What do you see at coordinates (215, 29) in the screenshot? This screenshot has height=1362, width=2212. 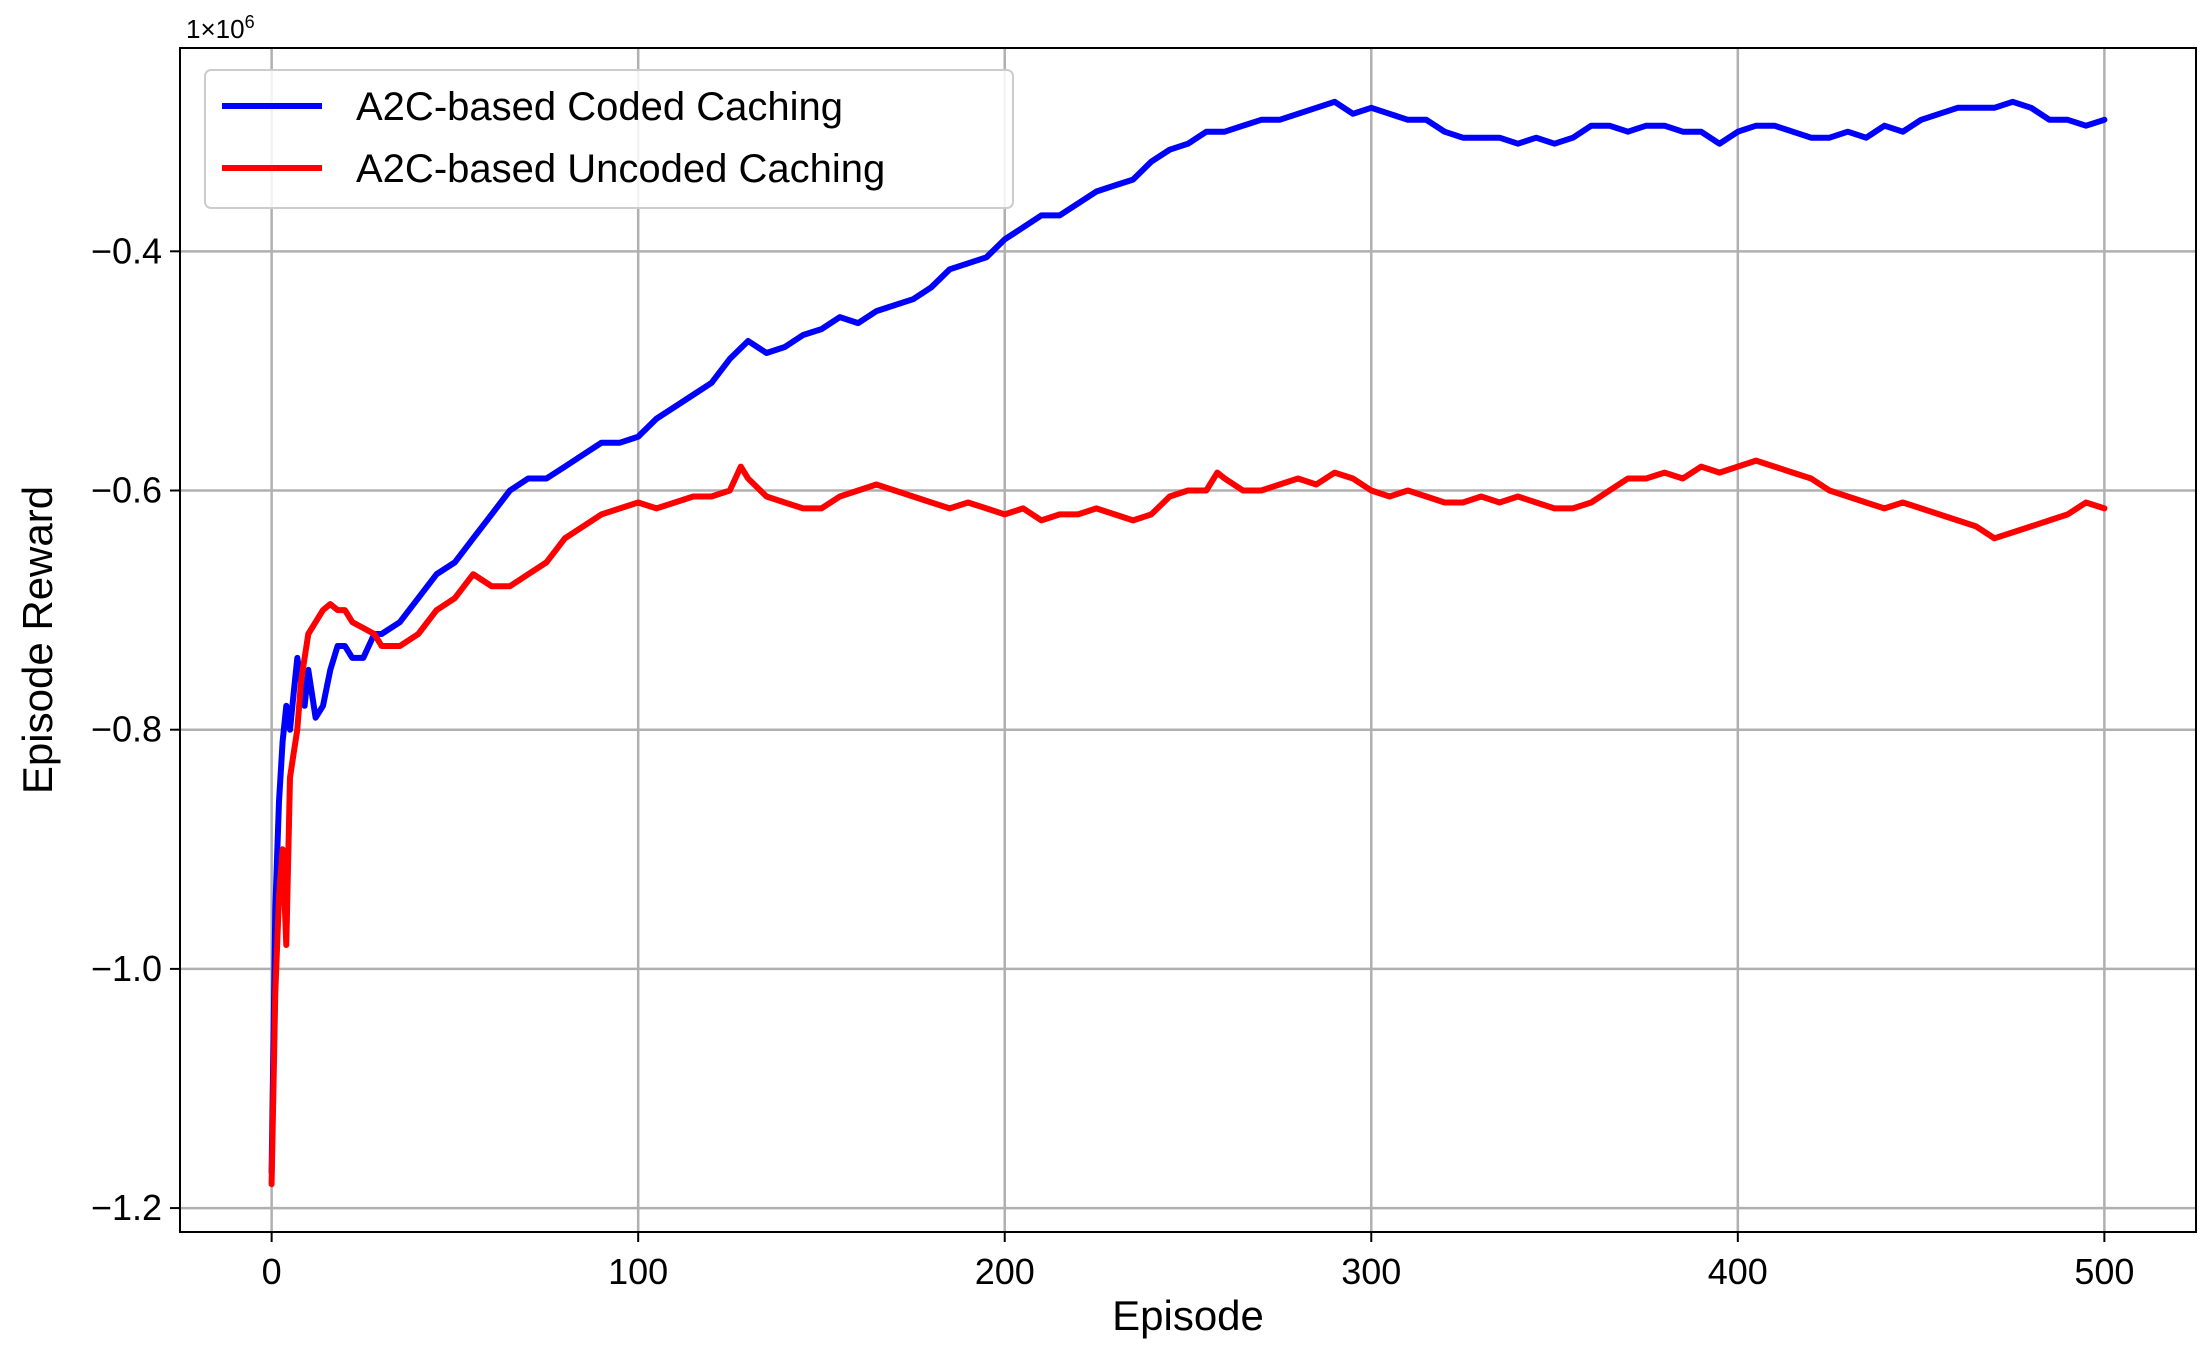 I see `y-offset-base: 1×10` at bounding box center [215, 29].